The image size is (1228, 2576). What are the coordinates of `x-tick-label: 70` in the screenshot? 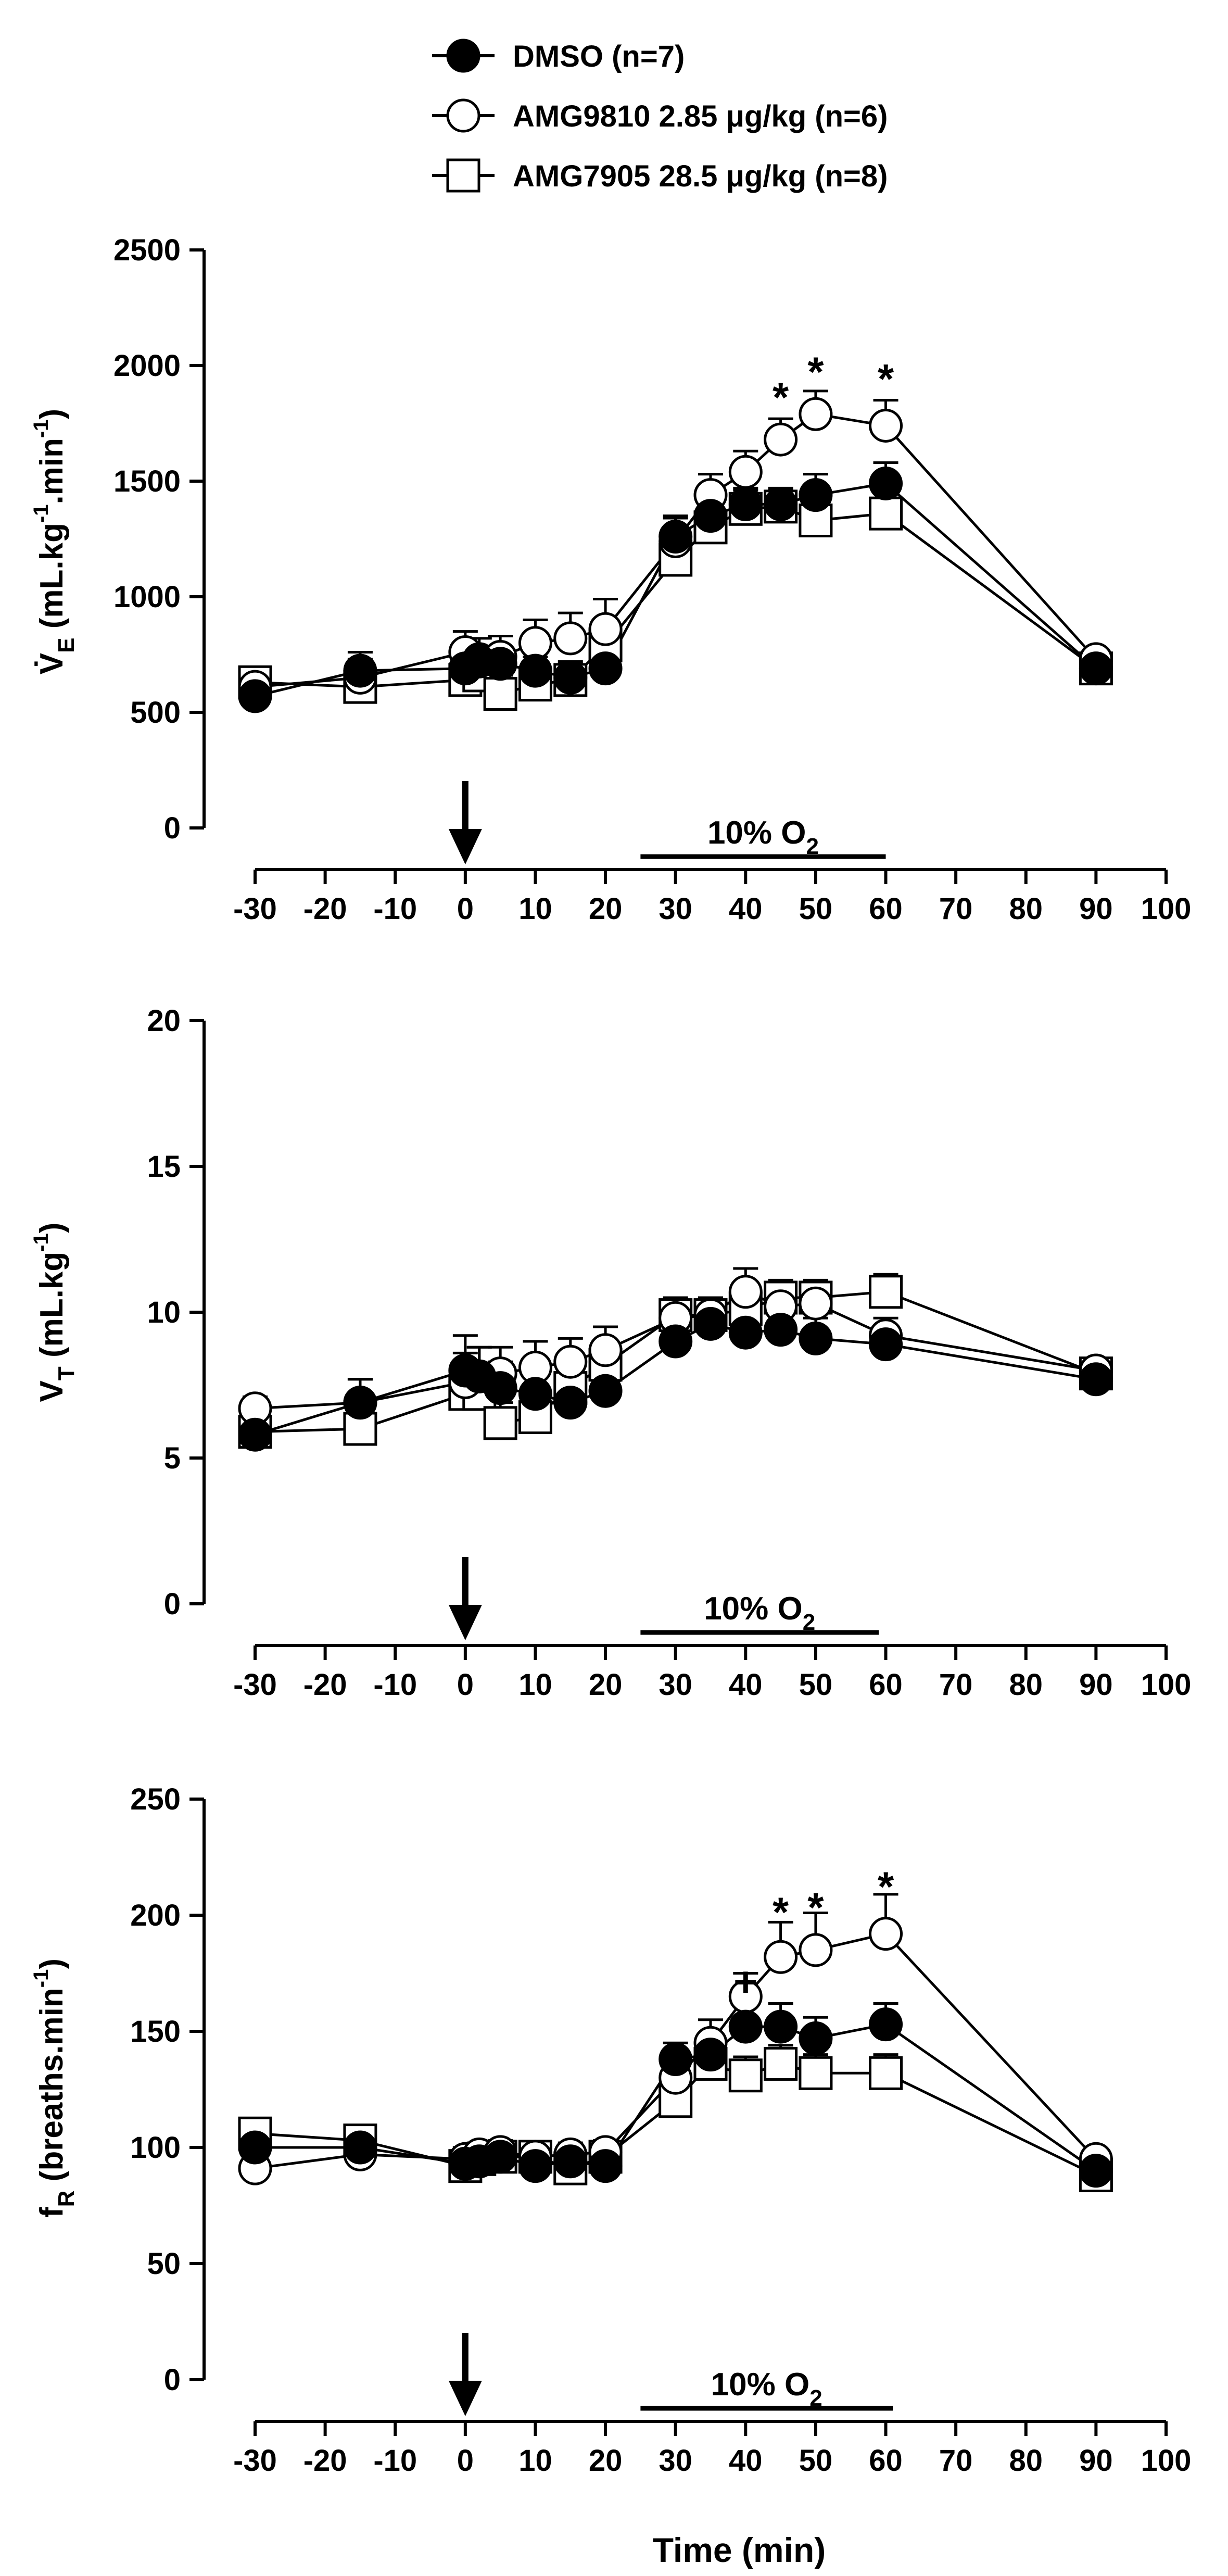 It's located at (956, 1685).